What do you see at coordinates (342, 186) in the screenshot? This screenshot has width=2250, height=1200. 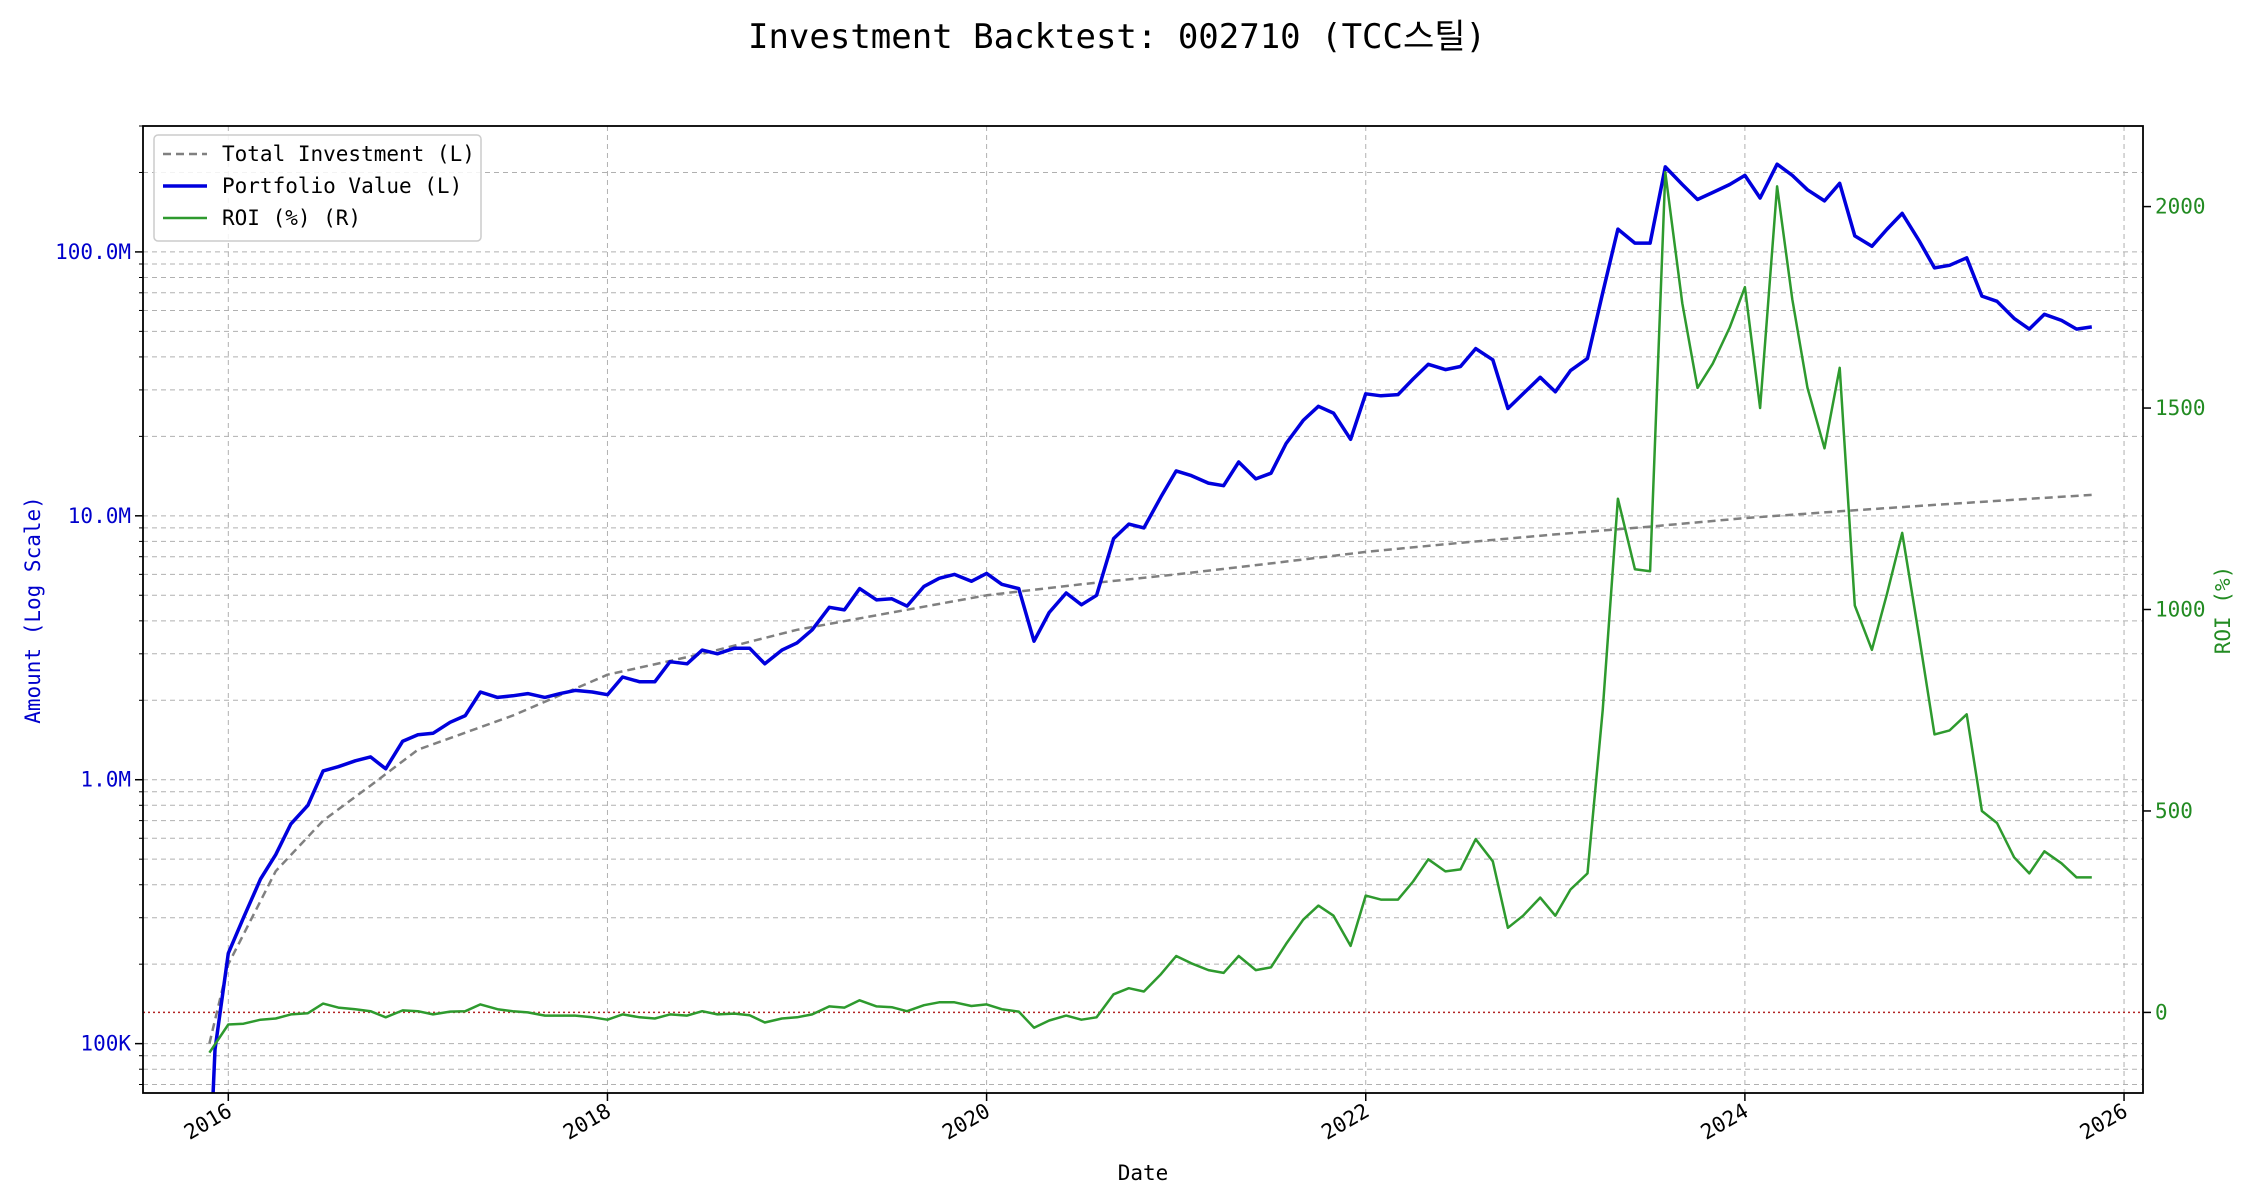 I see `legend-label-portfolio-value: Portfolio Value (L)` at bounding box center [342, 186].